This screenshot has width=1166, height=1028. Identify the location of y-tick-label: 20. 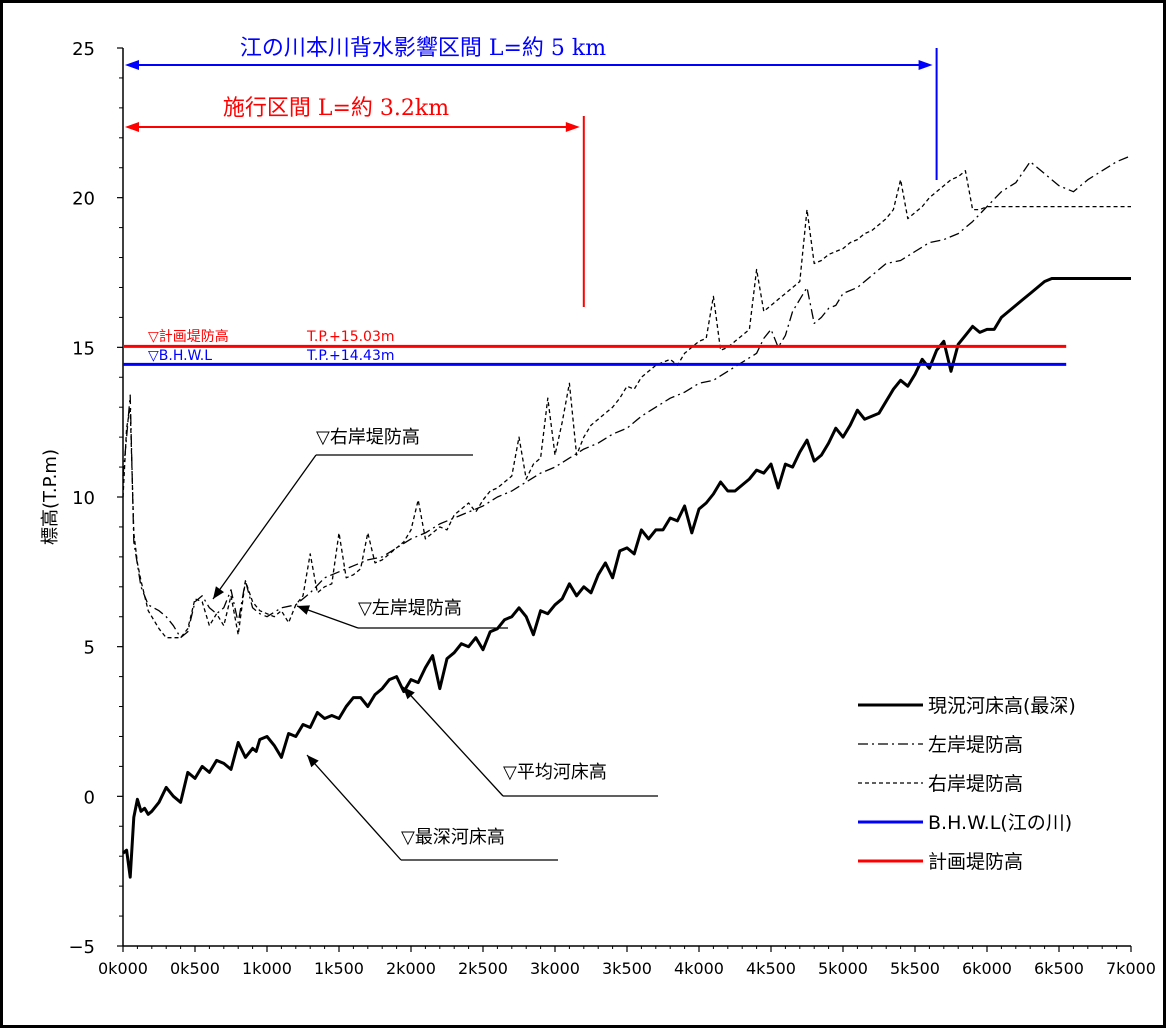
(83, 199).